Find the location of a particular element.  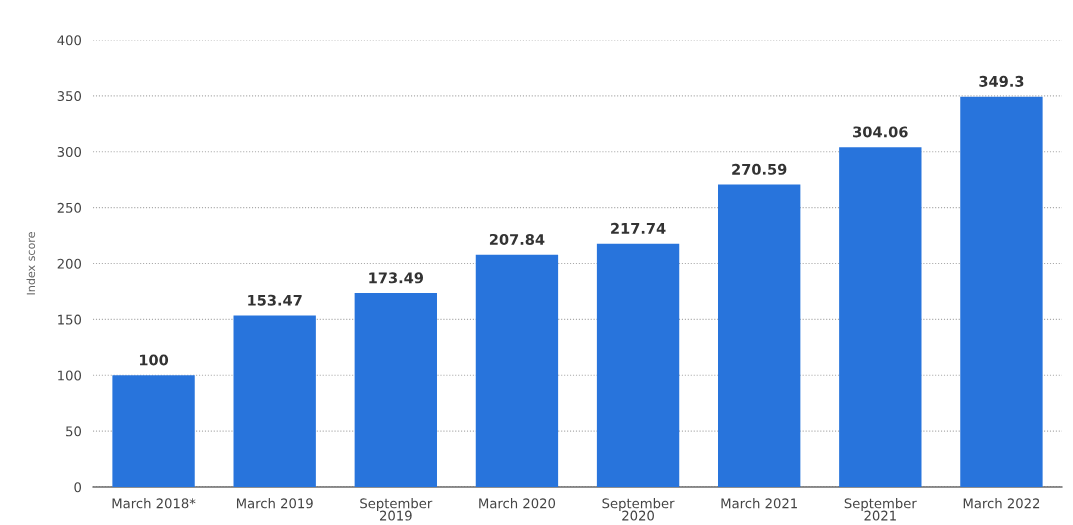

x-tick-label: March 2019 is located at coordinates (274, 503).